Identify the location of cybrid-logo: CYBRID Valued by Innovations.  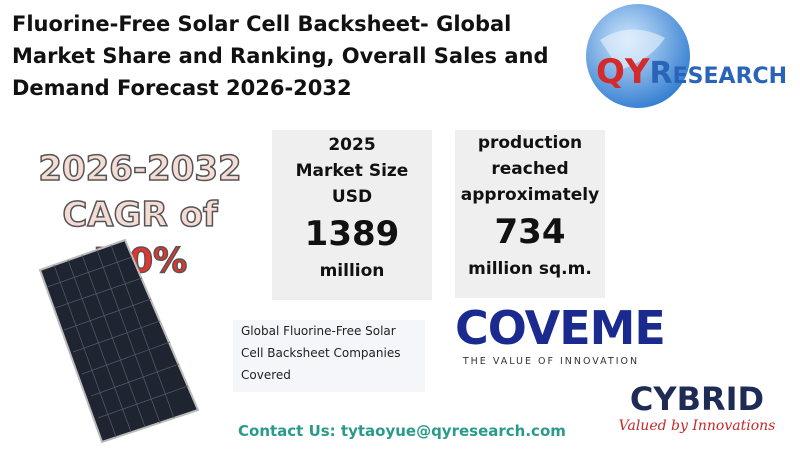
(697, 407).